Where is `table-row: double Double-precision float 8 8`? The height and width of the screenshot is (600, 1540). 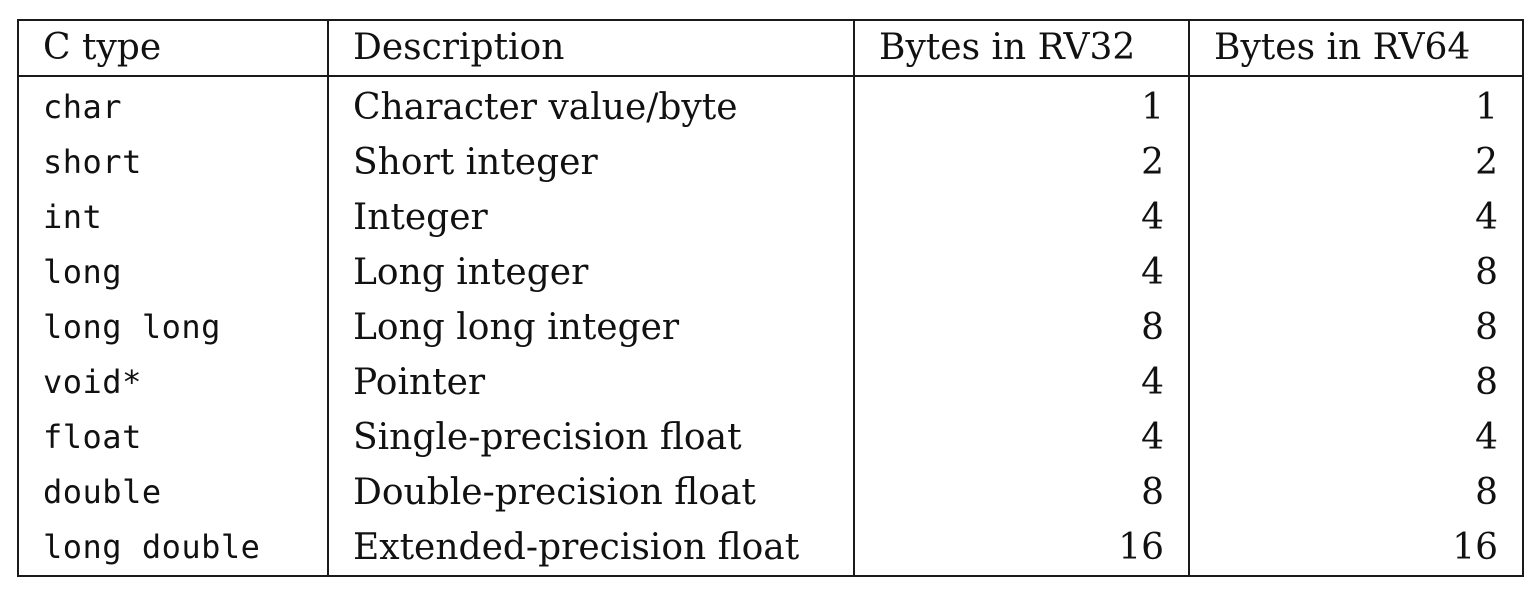 table-row: double Double-precision float 8 8 is located at coordinates (770, 492).